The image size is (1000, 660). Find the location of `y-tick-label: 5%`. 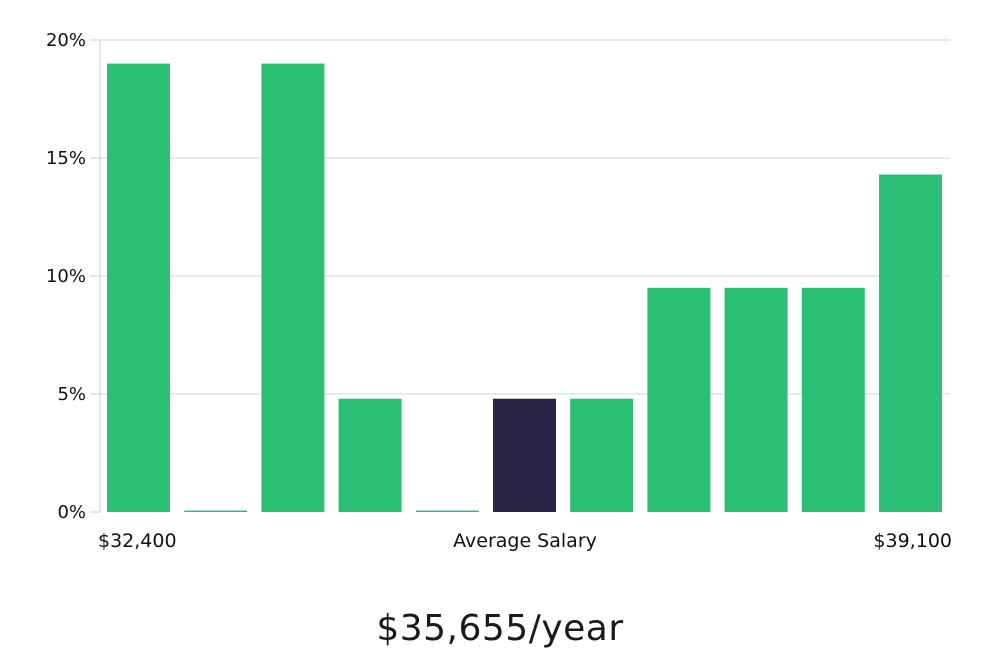

y-tick-label: 5% is located at coordinates (71, 394).